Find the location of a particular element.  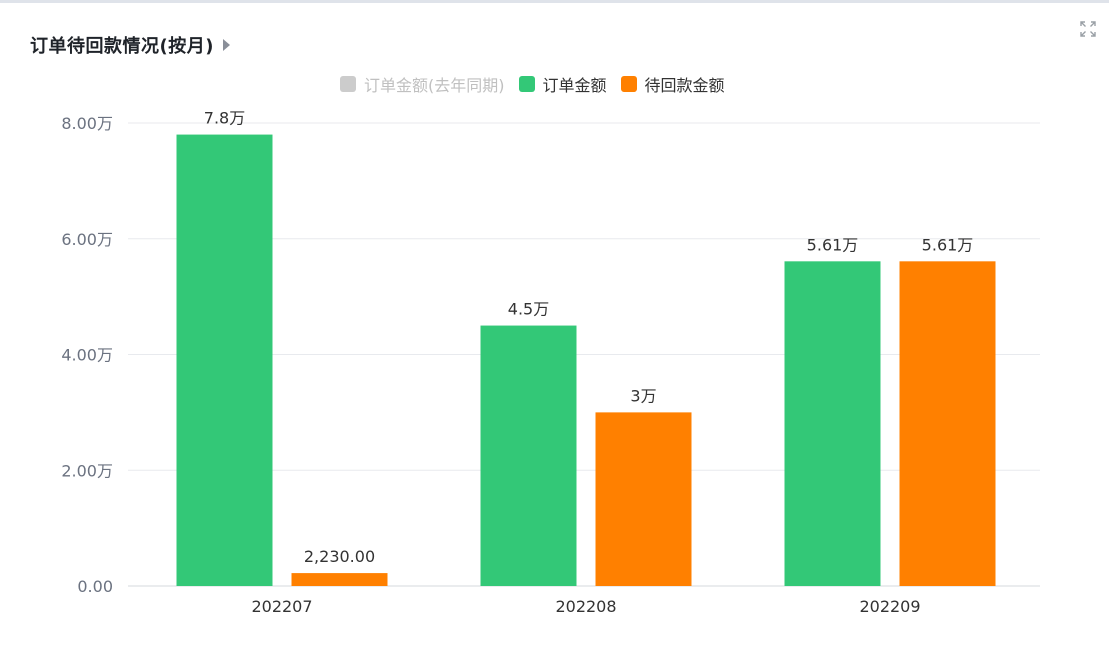

legend-item-last-year: 订单金额(去年同期) is located at coordinates (422, 84).